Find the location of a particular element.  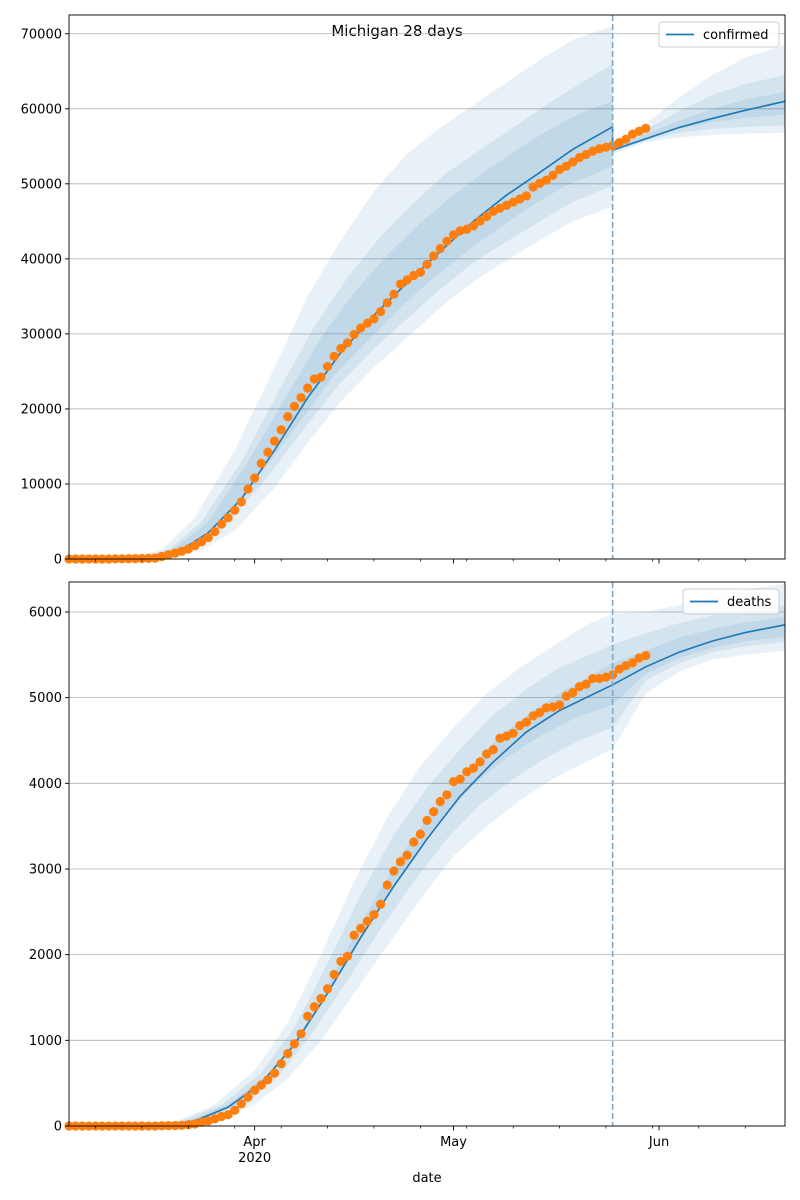

x-tick-label: Jun is located at coordinates (658, 1142).